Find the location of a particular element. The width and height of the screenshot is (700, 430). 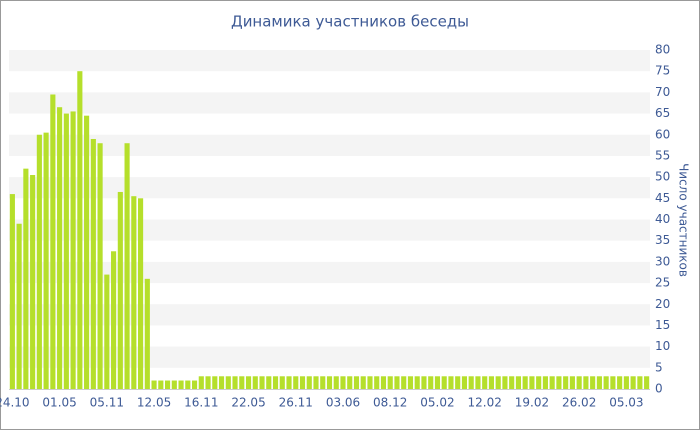

y-tick-label: 70 is located at coordinates (662, 92).